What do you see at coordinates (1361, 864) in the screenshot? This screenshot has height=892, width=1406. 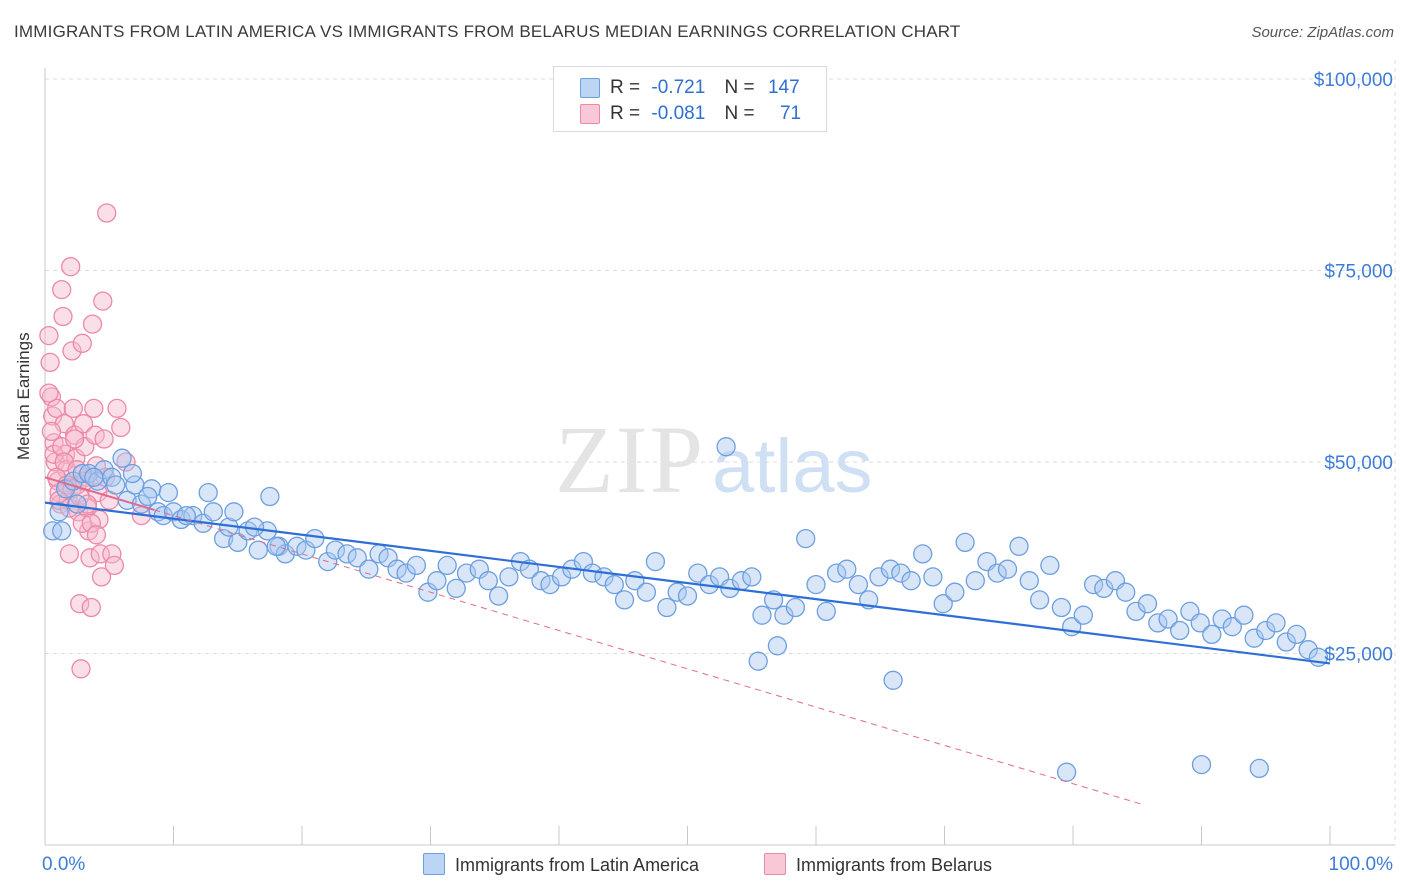 I see `x-tick-label-end: 100.0%` at bounding box center [1361, 864].